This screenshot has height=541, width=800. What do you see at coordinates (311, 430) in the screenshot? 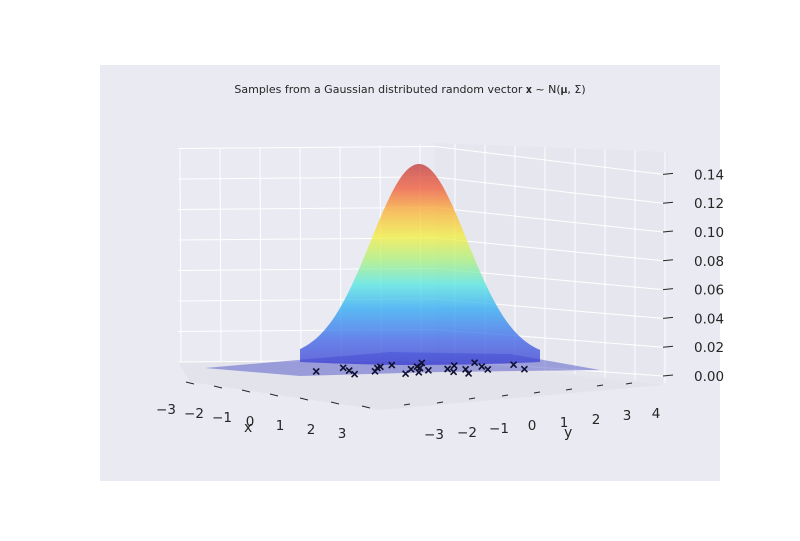
I see `x-tick-label: 2` at bounding box center [311, 430].